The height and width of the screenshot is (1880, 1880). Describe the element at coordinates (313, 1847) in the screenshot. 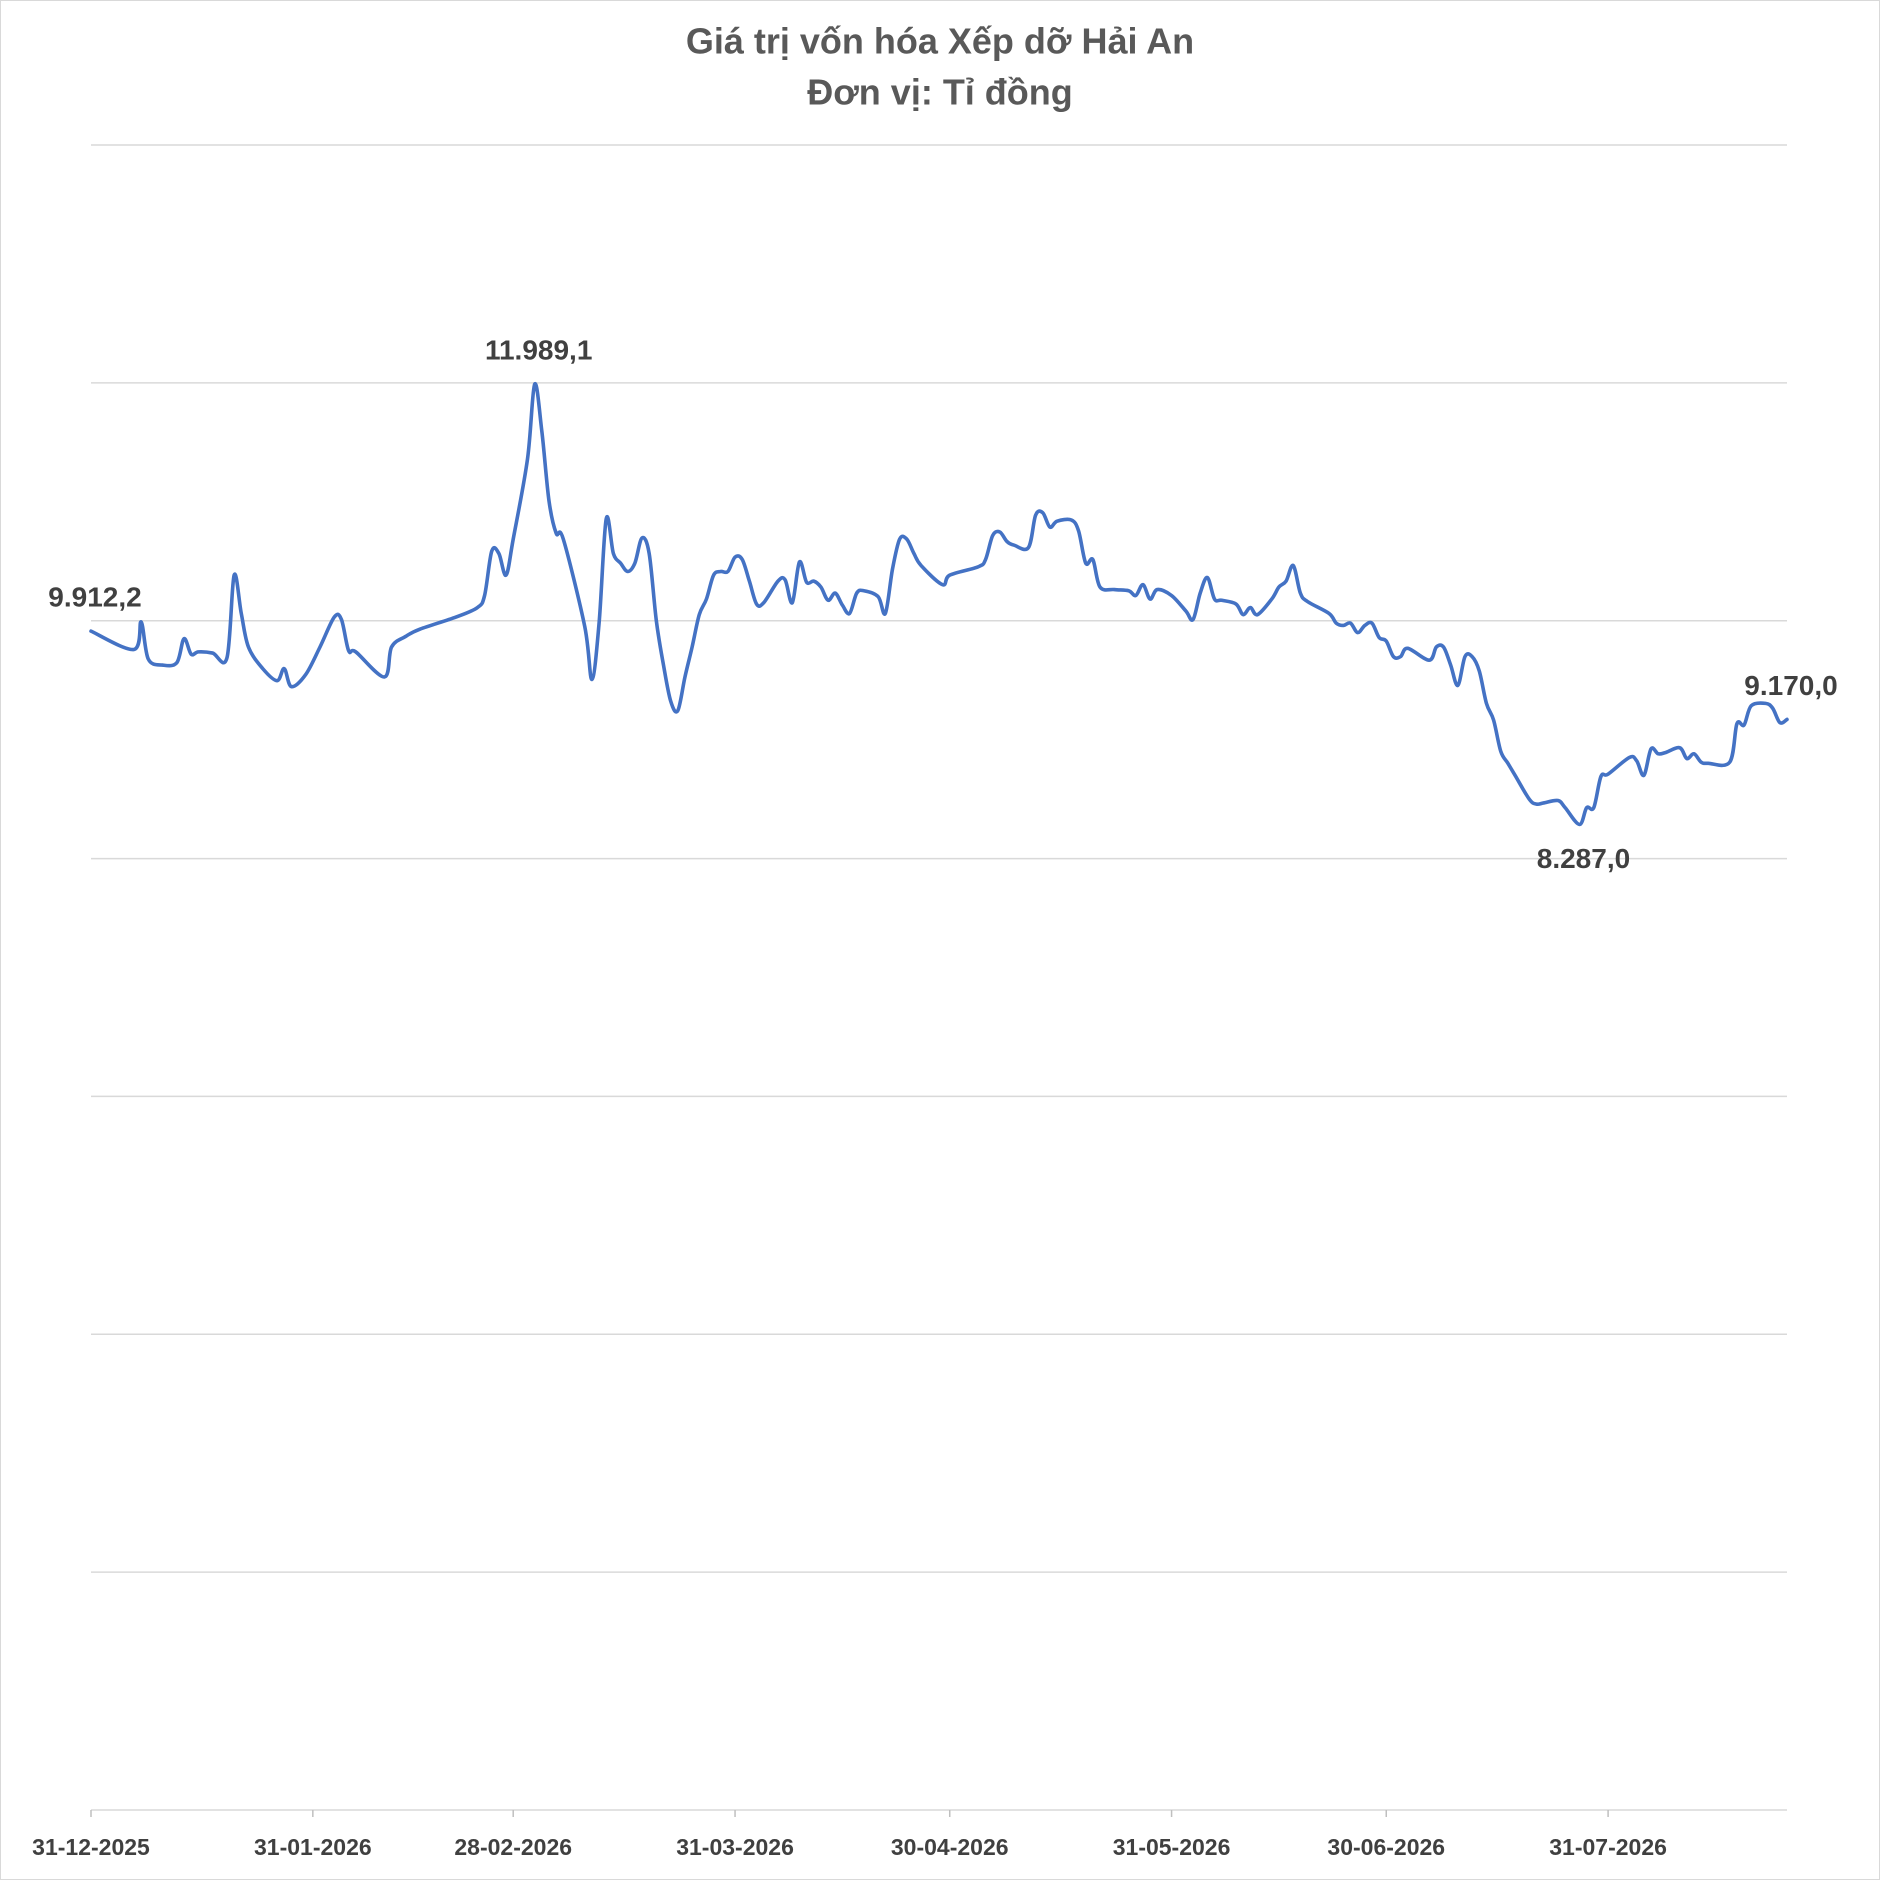

I see `x-tick-label: 31-01-2026` at that location.